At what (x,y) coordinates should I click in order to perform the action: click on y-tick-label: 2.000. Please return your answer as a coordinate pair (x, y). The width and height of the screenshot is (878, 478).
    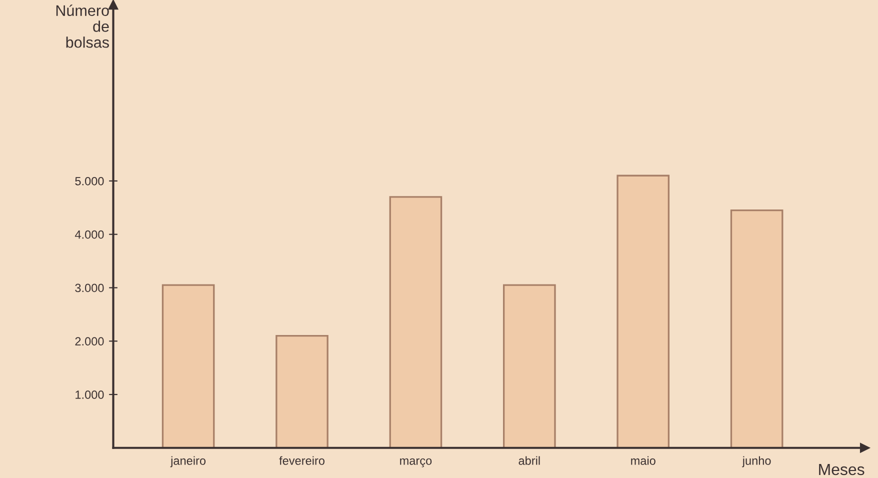
    Looking at the image, I should click on (89, 341).